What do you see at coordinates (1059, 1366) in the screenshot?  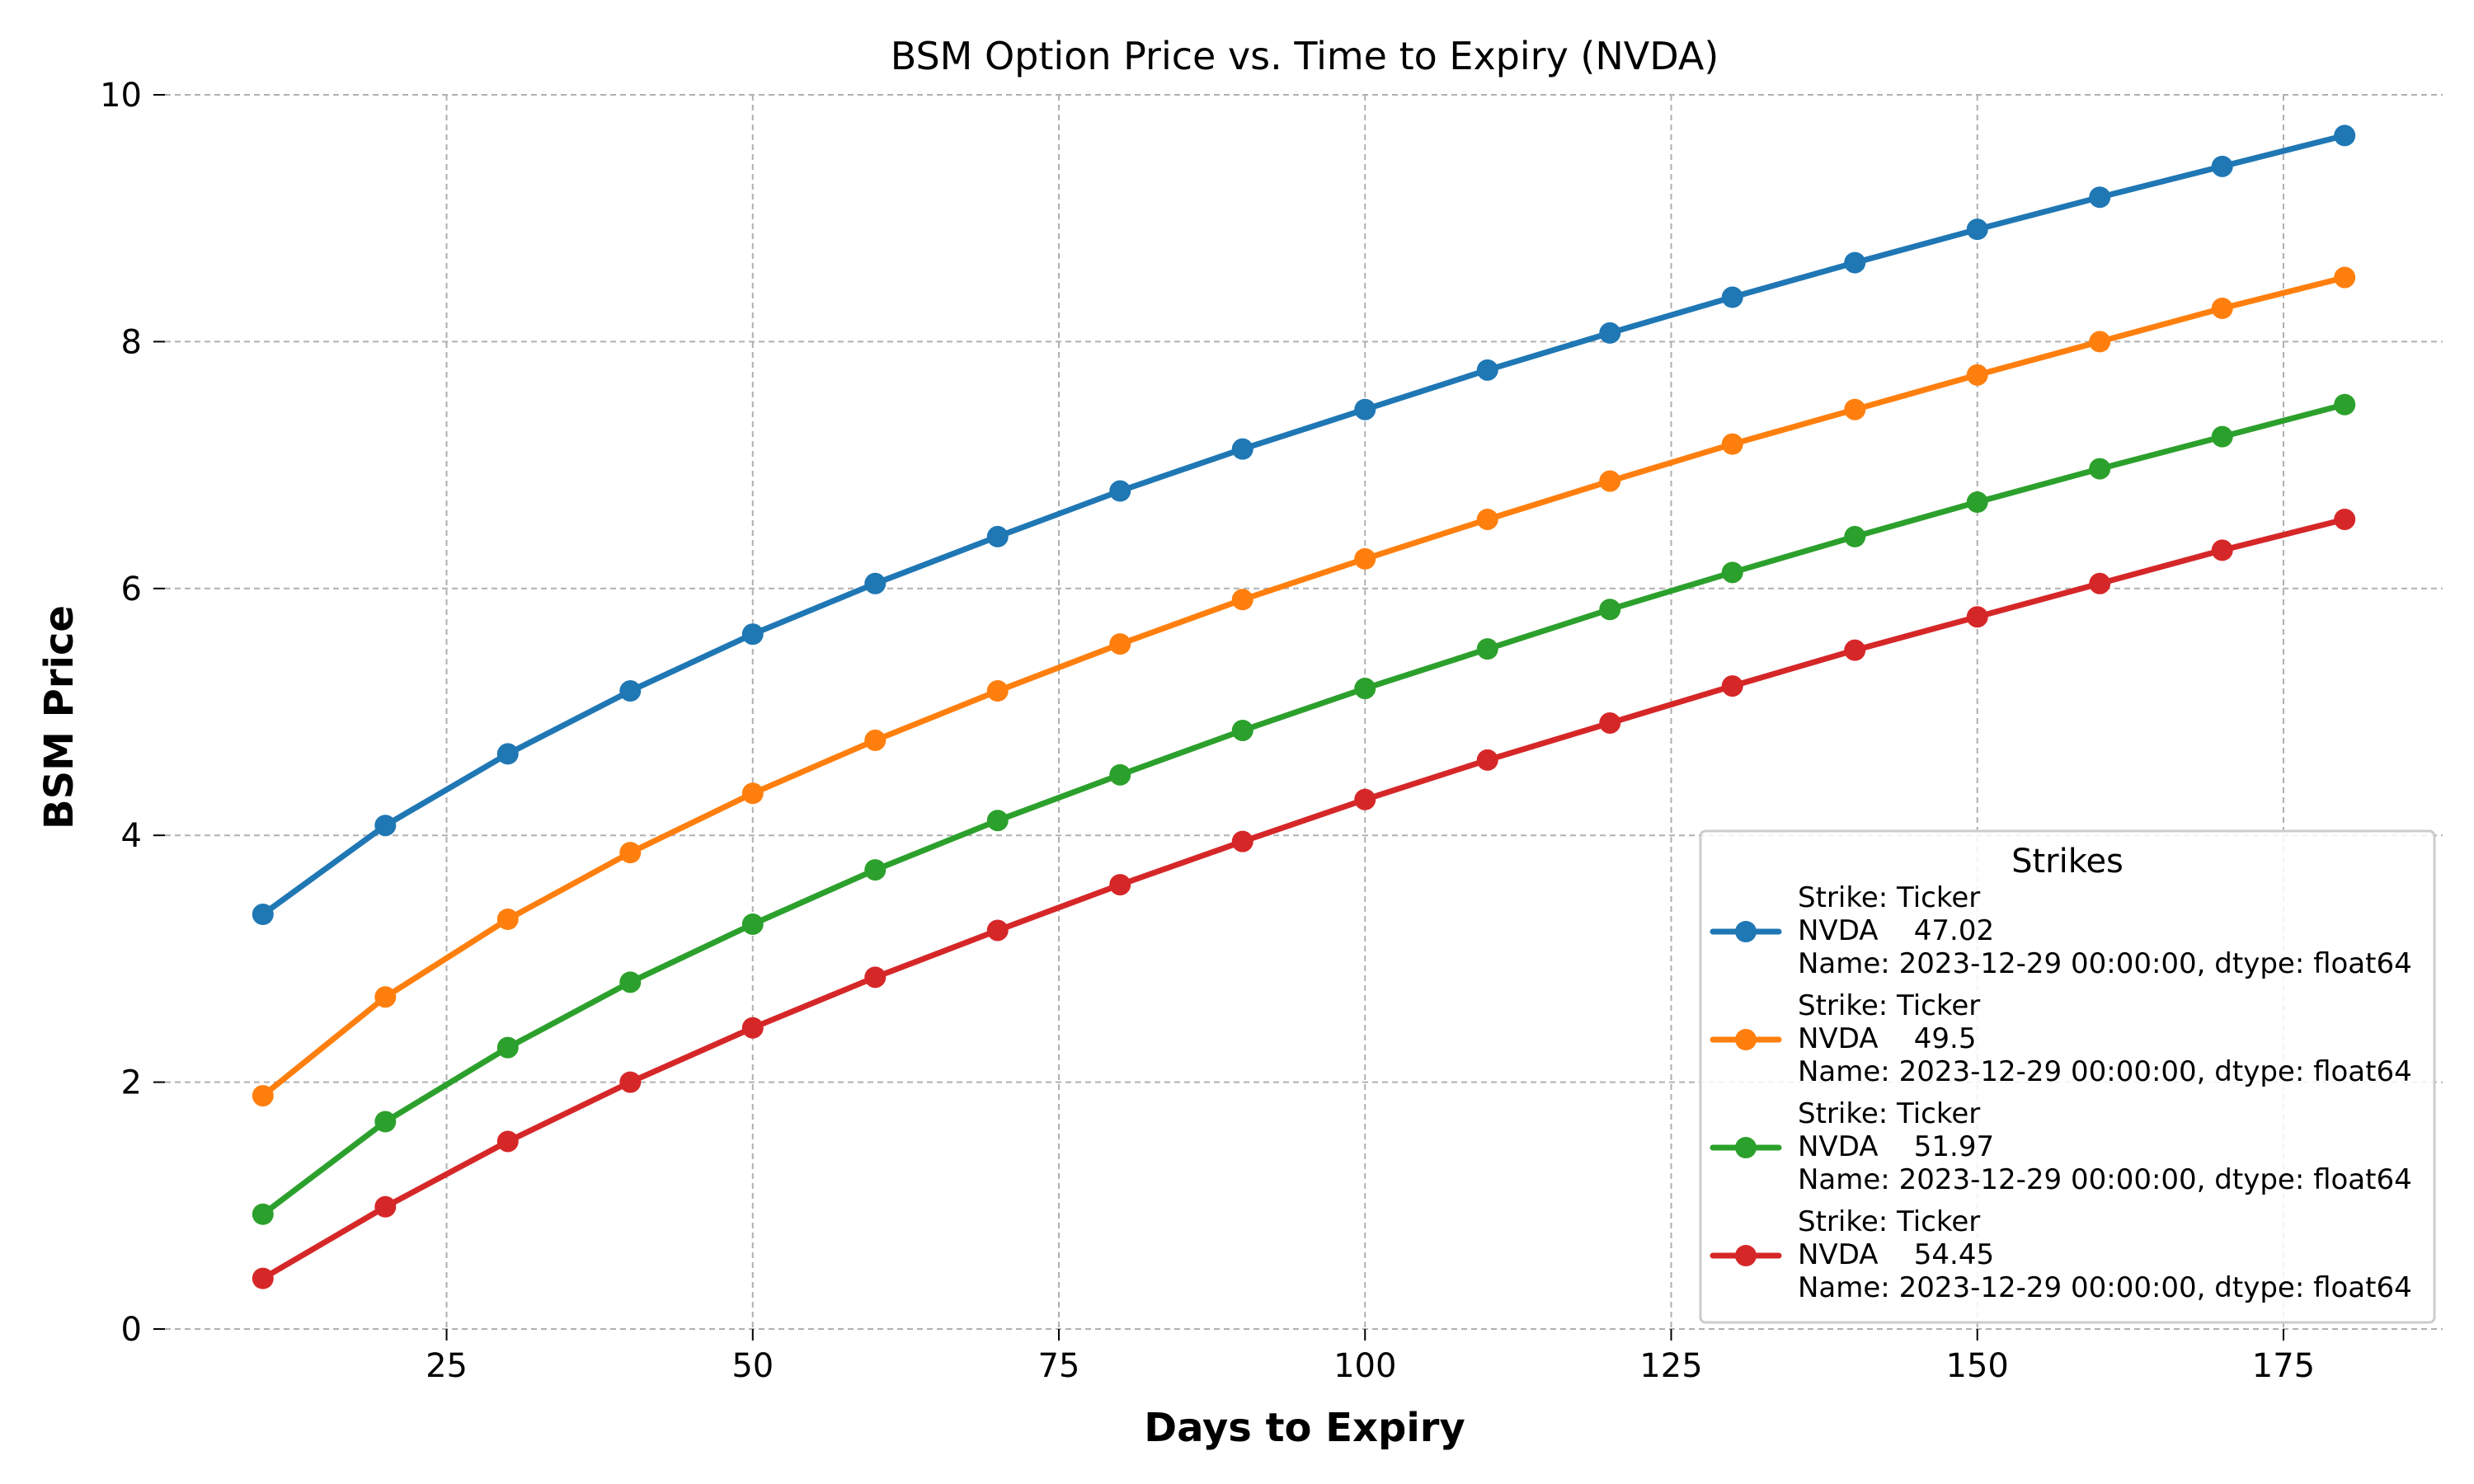 I see `x-tick-label-2: 75` at bounding box center [1059, 1366].